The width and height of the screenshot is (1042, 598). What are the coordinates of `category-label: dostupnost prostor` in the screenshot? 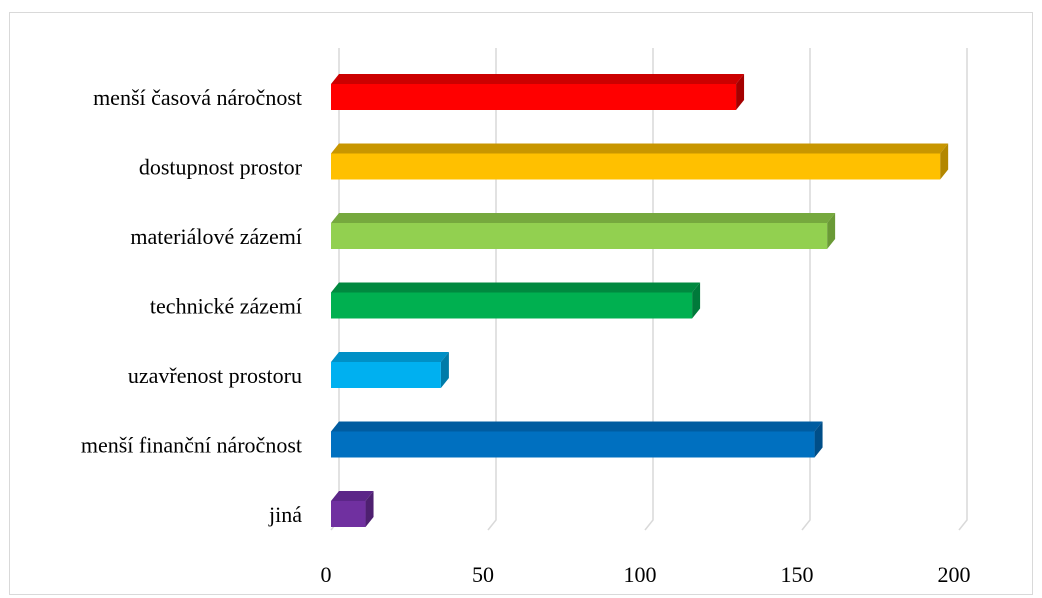 It's located at (221, 167).